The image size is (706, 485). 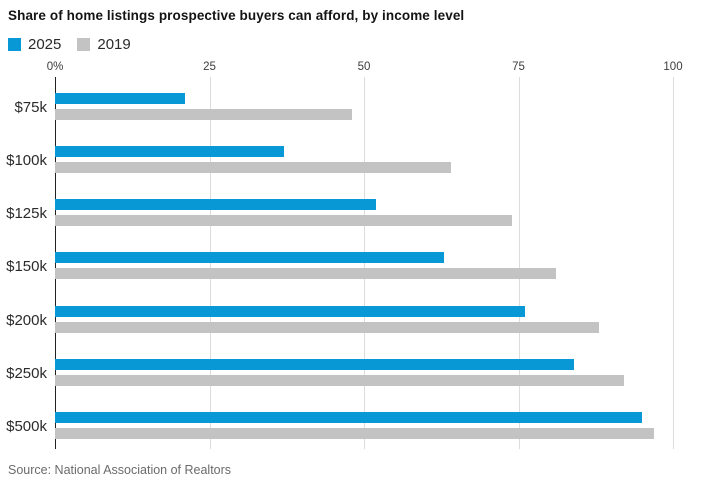 I want to click on bar-2025-125k, so click(x=216, y=205).